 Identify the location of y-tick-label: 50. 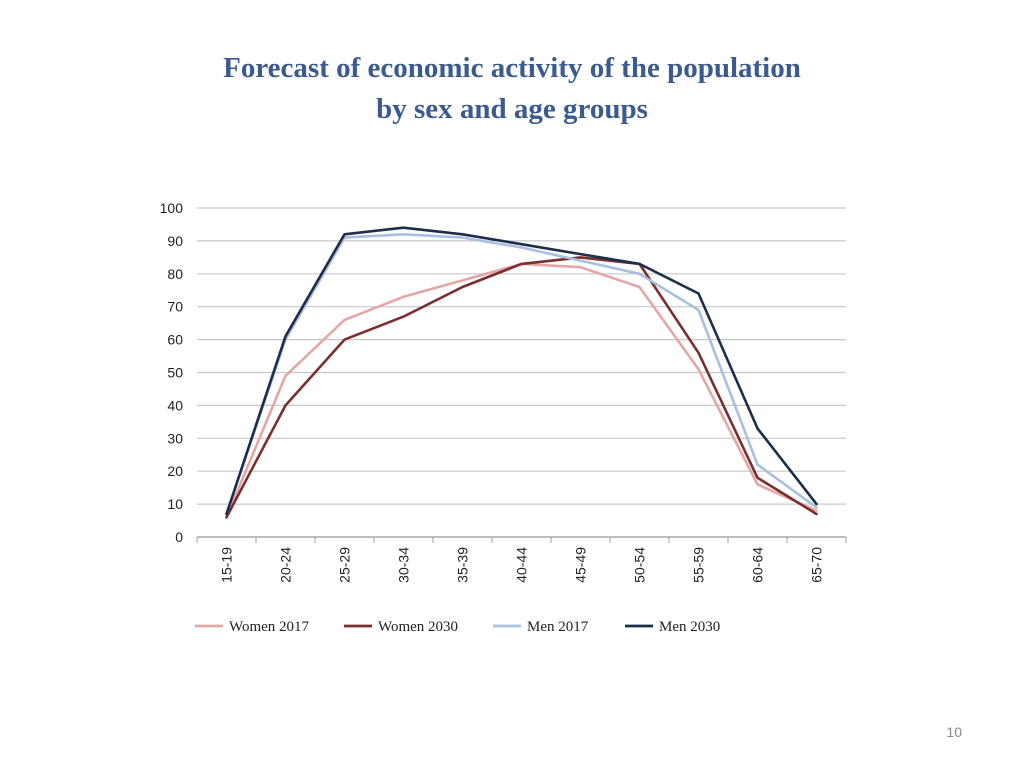
(175, 373).